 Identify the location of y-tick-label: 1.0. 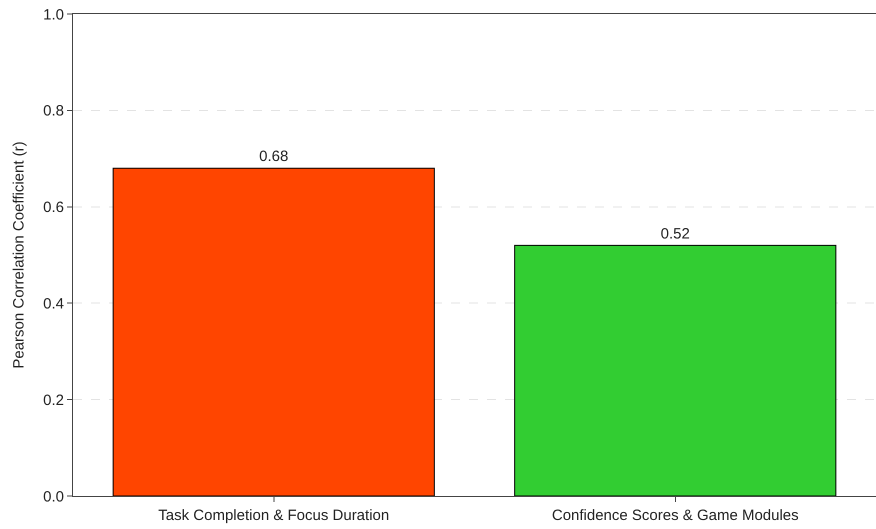
(53, 15).